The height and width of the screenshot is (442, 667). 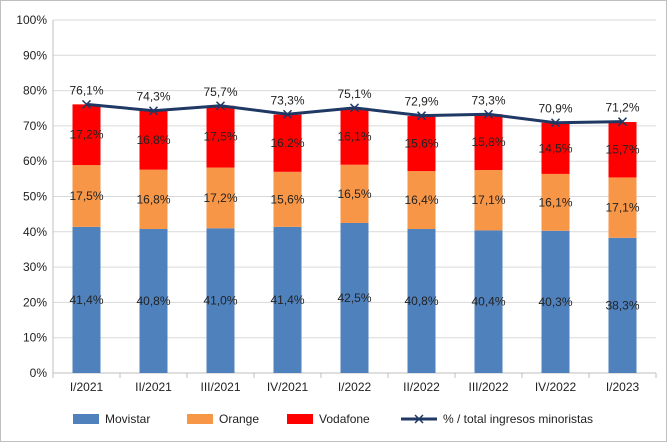 What do you see at coordinates (200, 419) in the screenshot?
I see `legend-swatch-orange` at bounding box center [200, 419].